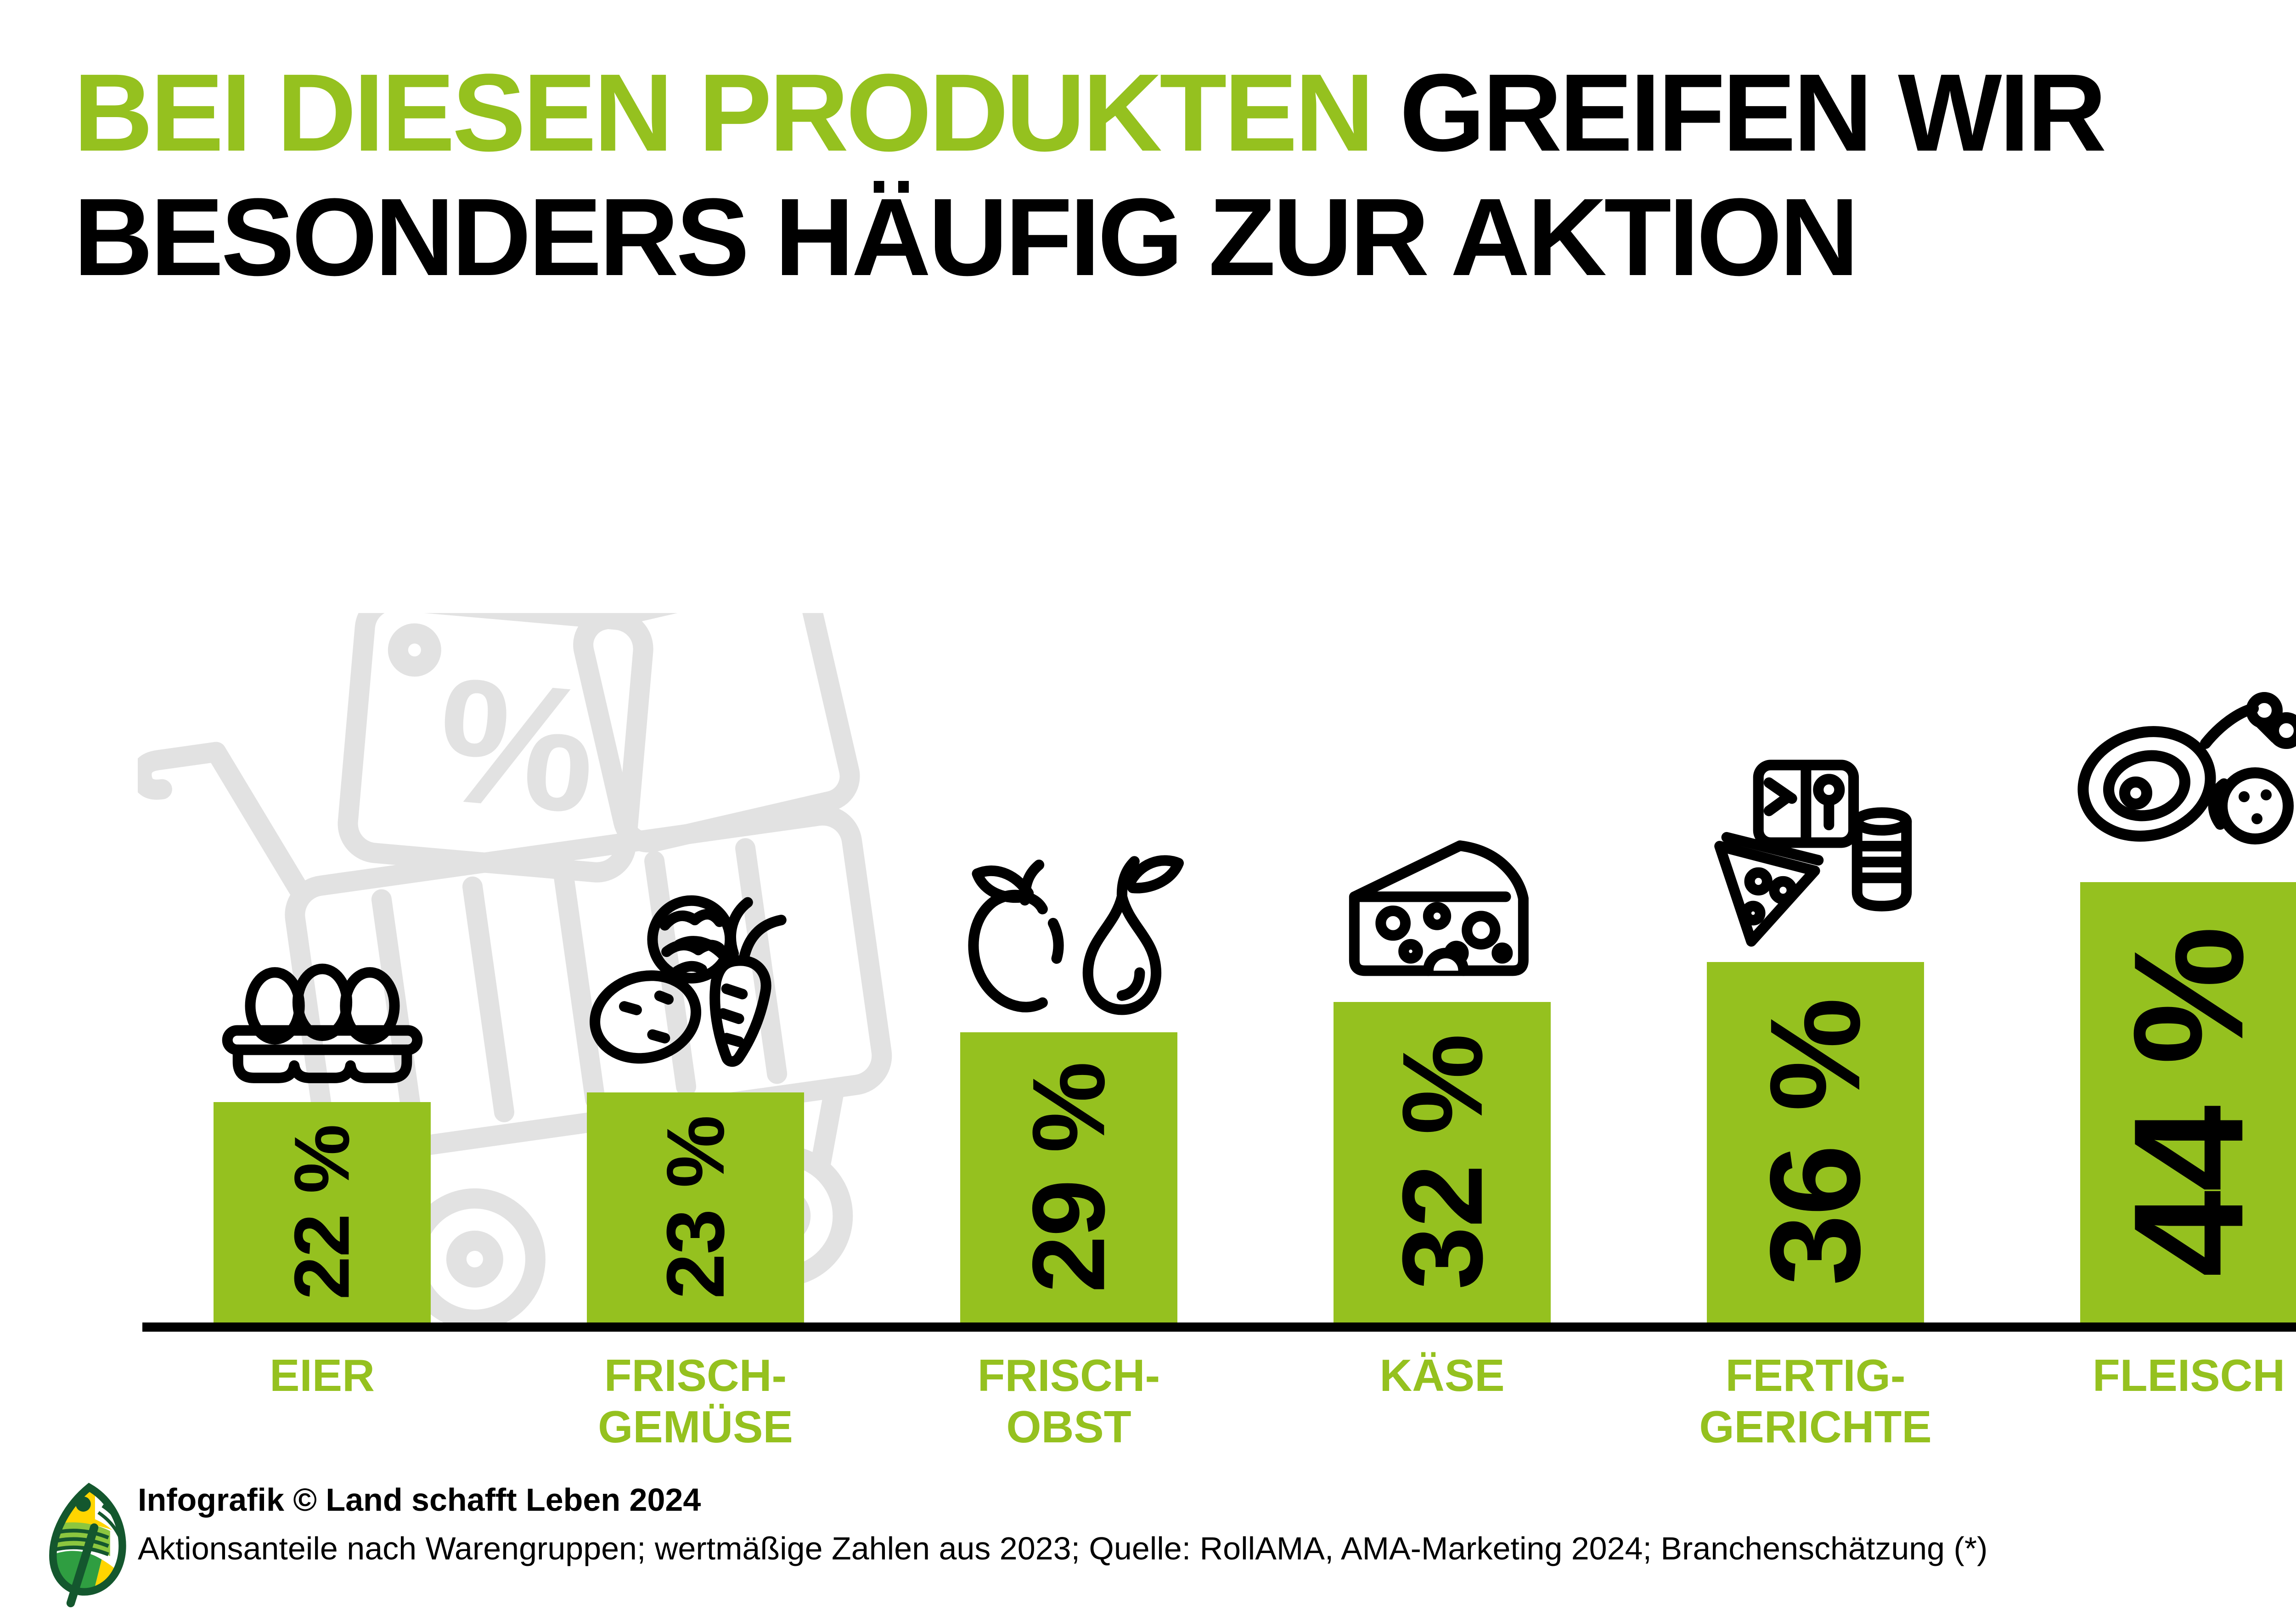 This screenshot has width=2296, height=1615. What do you see at coordinates (1219, 1327) in the screenshot?
I see `baseline-axis` at bounding box center [1219, 1327].